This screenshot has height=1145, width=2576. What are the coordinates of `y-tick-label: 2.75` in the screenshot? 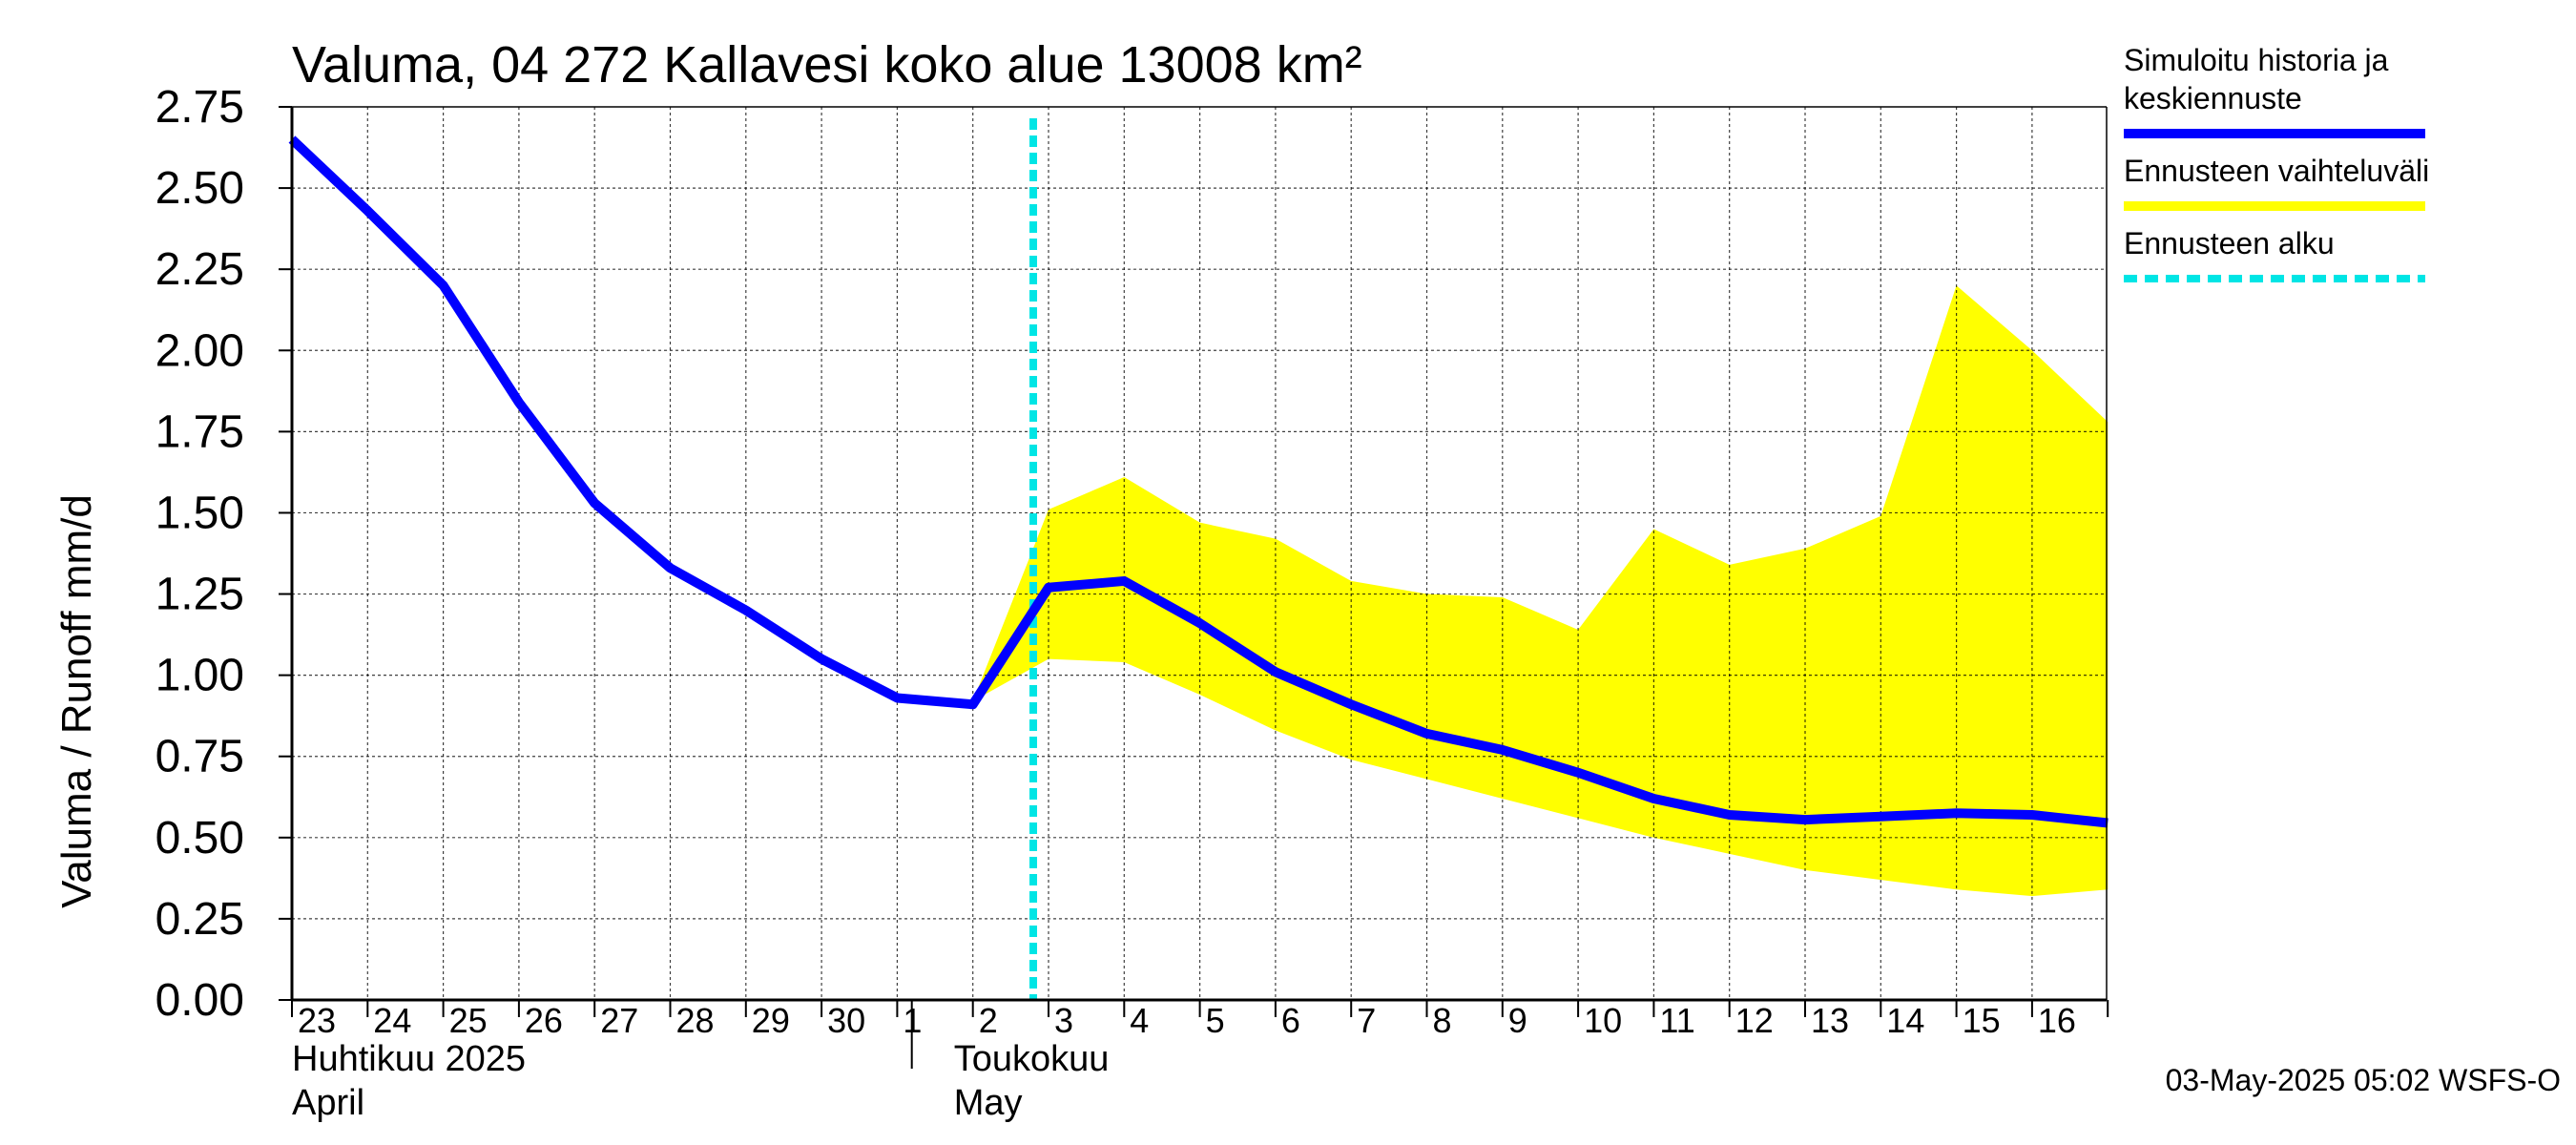 It's located at (200, 107).